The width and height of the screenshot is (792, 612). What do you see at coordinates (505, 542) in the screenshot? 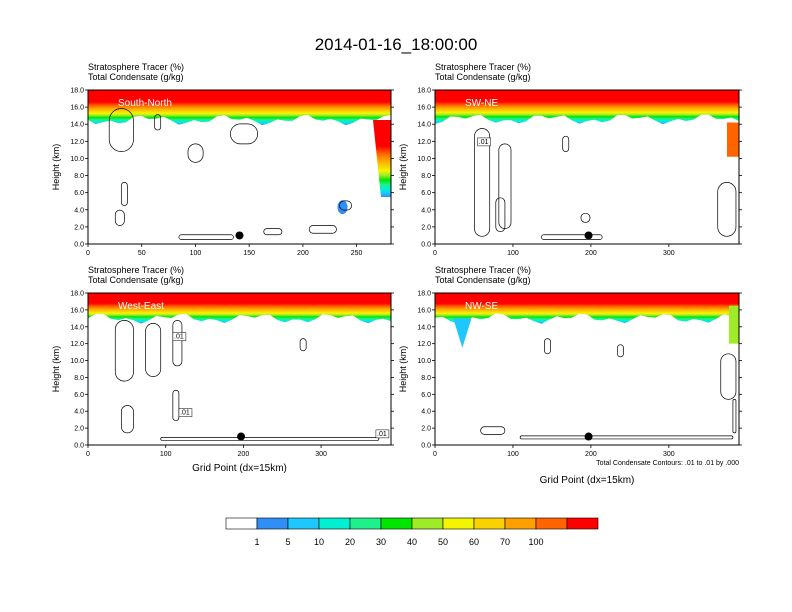
I see `colorbar-level-label: 70` at bounding box center [505, 542].